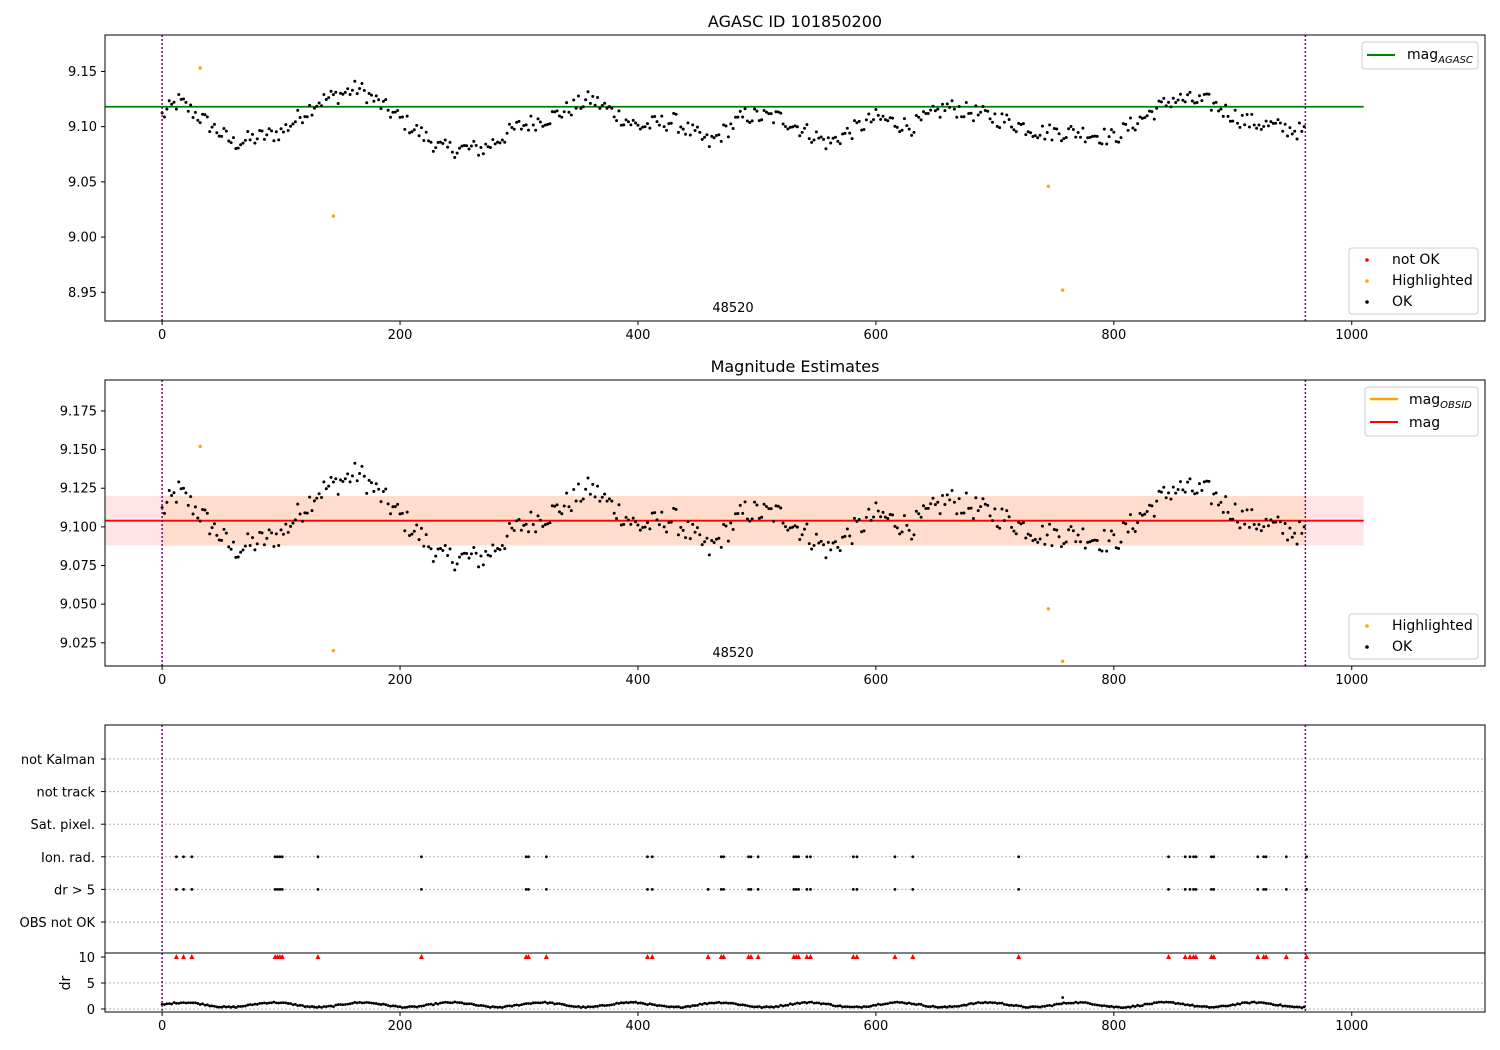 This screenshot has width=1500, height=1050. What do you see at coordinates (65, 793) in the screenshot?
I see `flag-row-label: not track` at bounding box center [65, 793].